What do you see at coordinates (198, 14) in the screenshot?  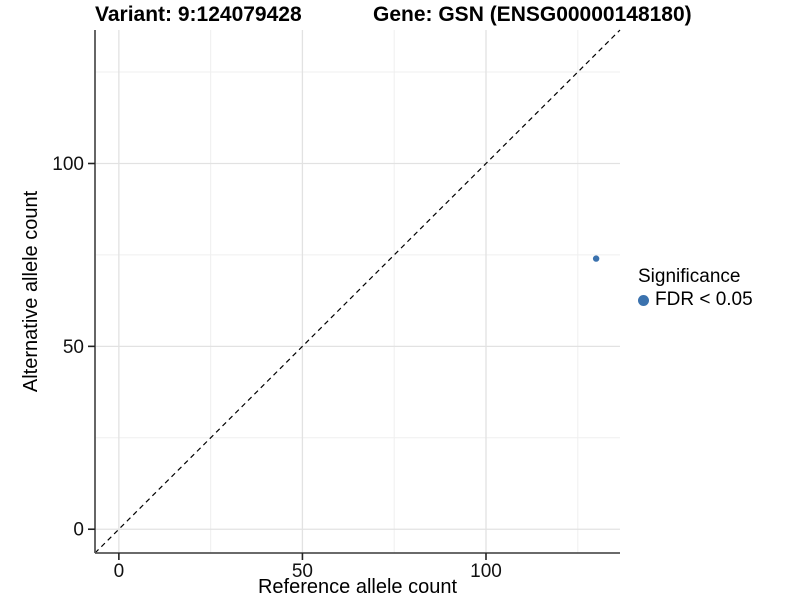 I see `variant-title: Variant: 9:124079428` at bounding box center [198, 14].